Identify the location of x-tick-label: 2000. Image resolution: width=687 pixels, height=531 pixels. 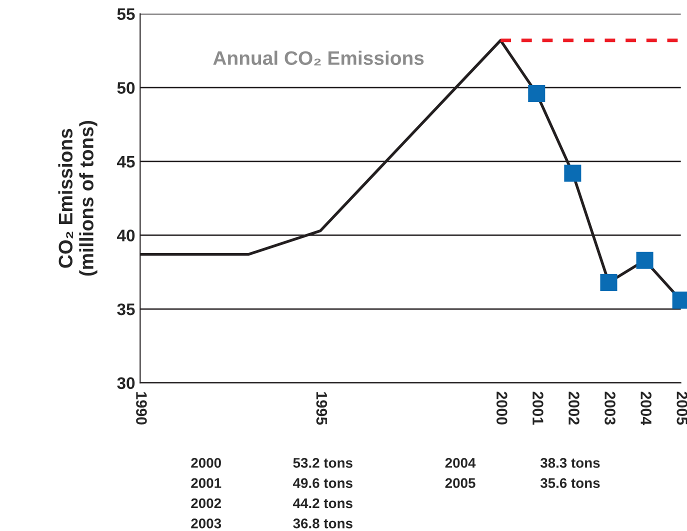
(502, 408).